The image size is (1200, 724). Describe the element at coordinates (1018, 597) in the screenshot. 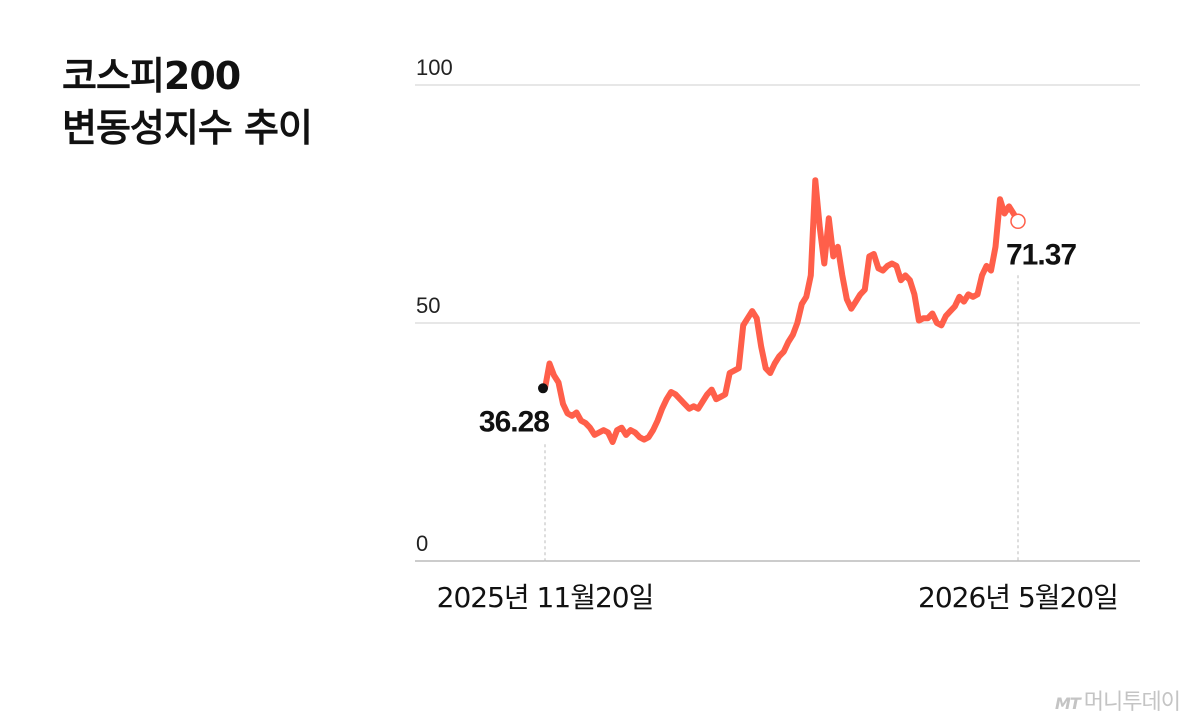

I see `x-tick-label-end: 2026년 5월20일` at that location.